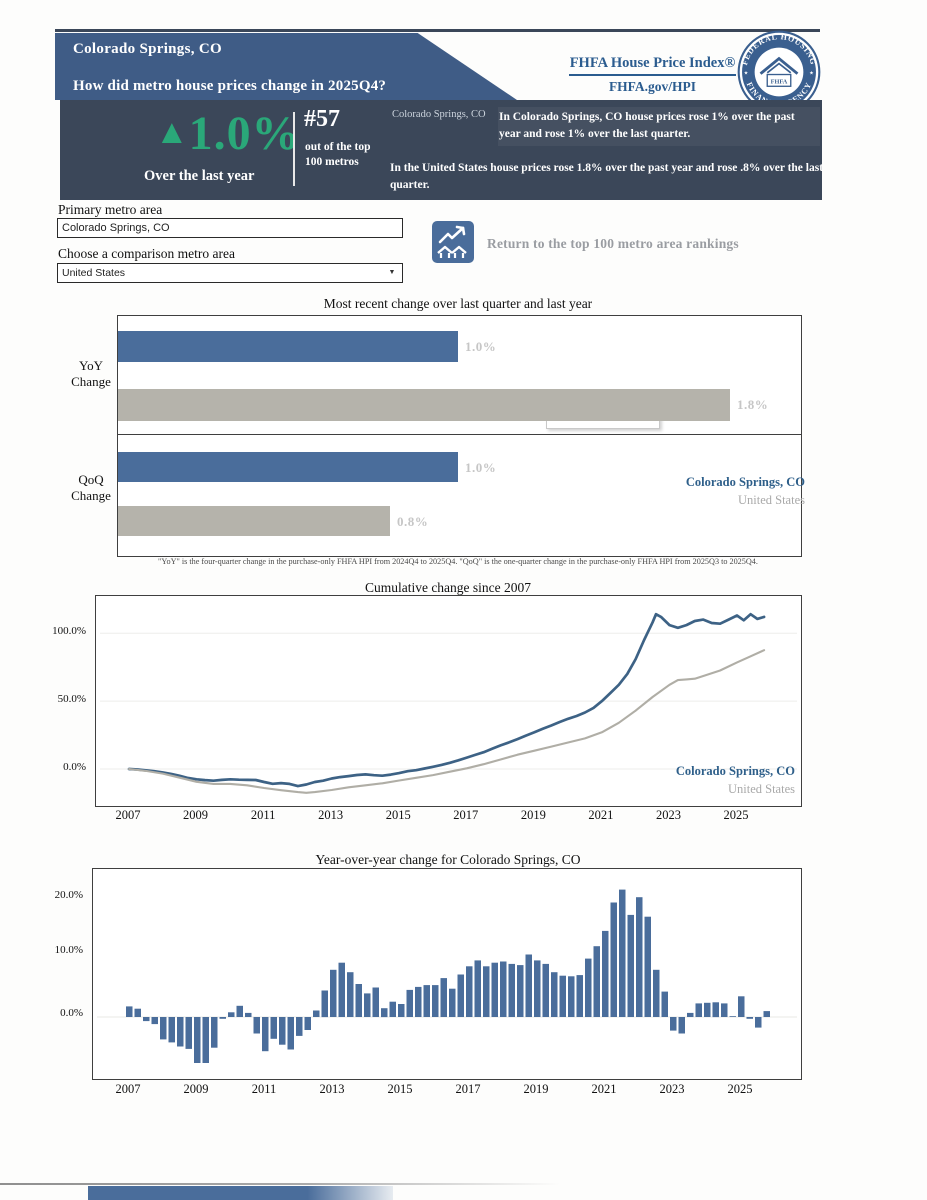 The image size is (927, 1200). What do you see at coordinates (69, 631) in the screenshot?
I see `chart2-ytick-100: 100.0%` at bounding box center [69, 631].